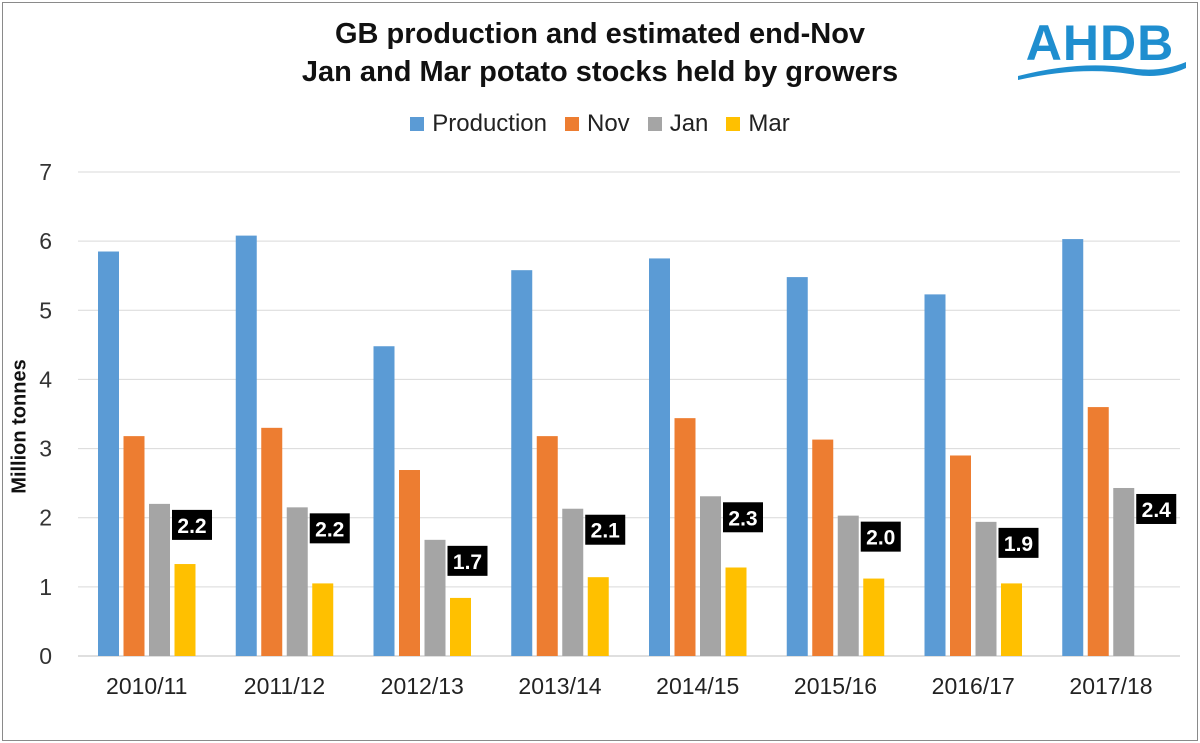 The height and width of the screenshot is (743, 1200). I want to click on y-tick-label: 7, so click(45, 172).